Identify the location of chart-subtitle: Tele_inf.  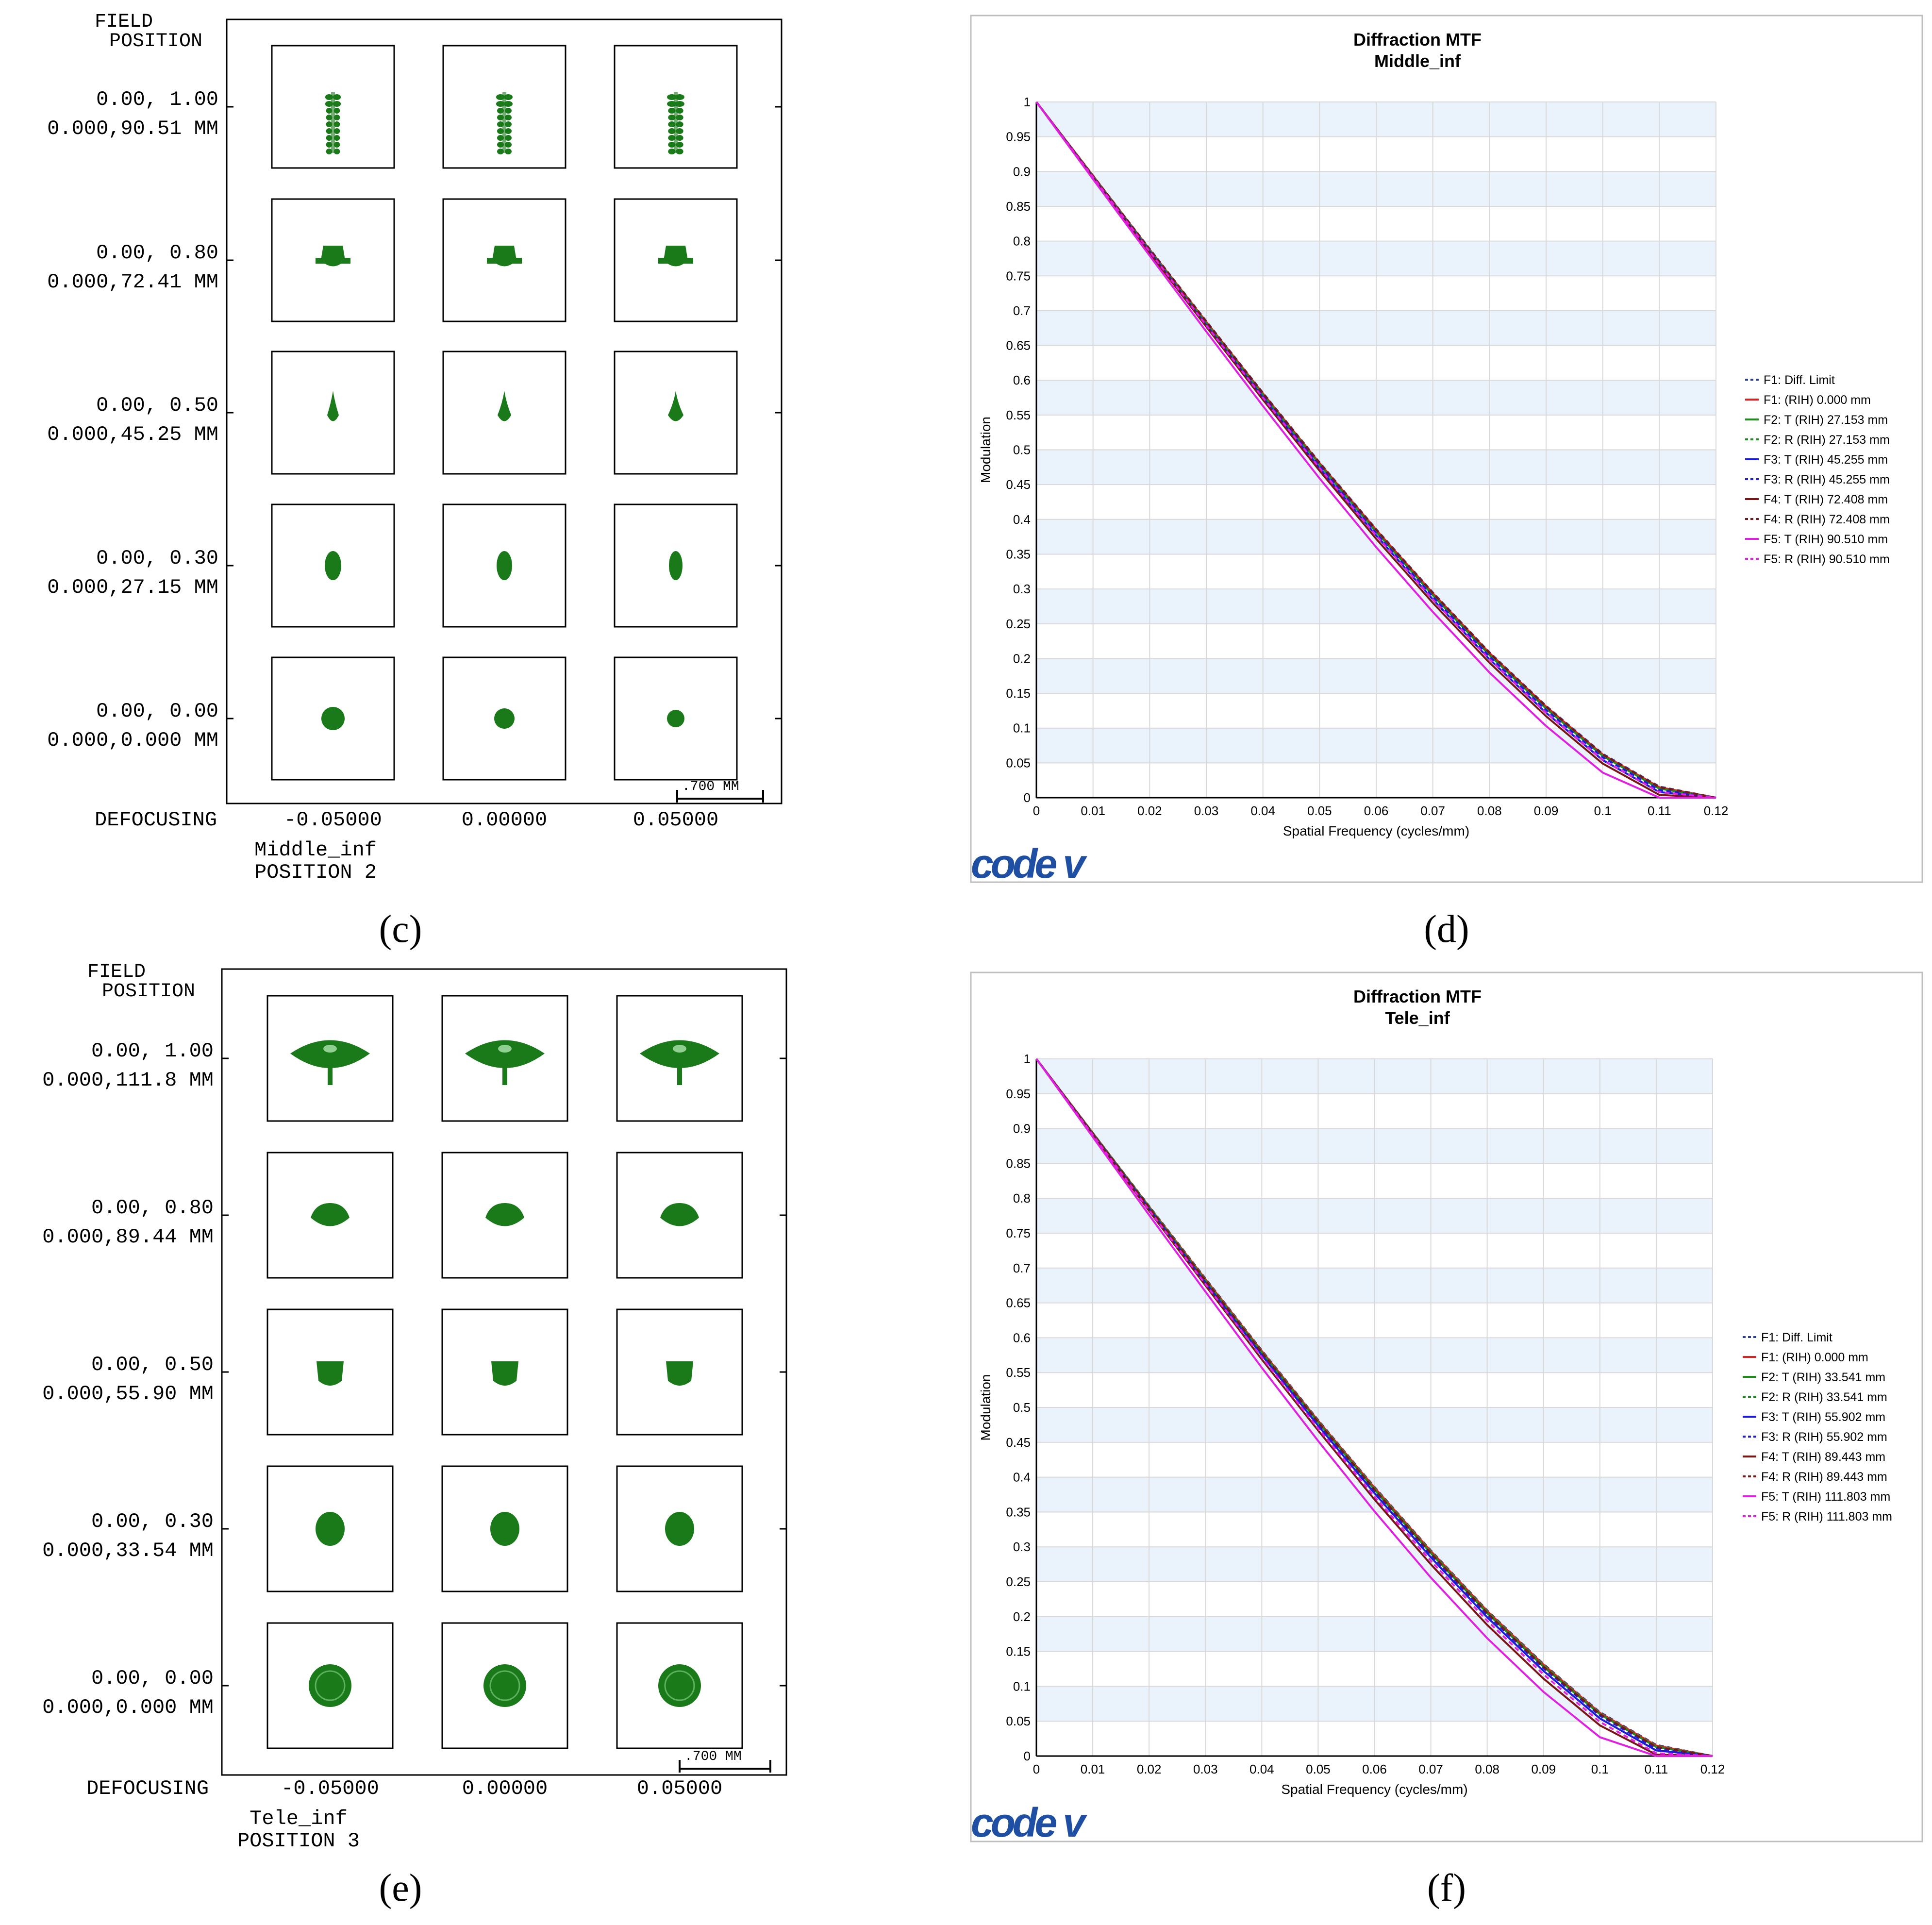
(1417, 1018).